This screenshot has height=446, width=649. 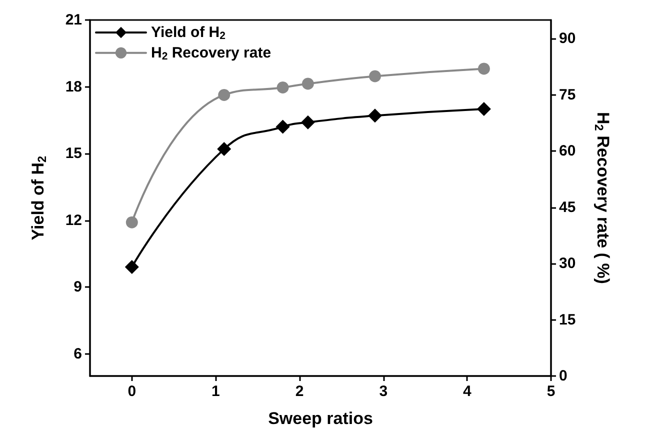 What do you see at coordinates (38, 197) in the screenshot?
I see `y-axis-title: Yield of H2` at bounding box center [38, 197].